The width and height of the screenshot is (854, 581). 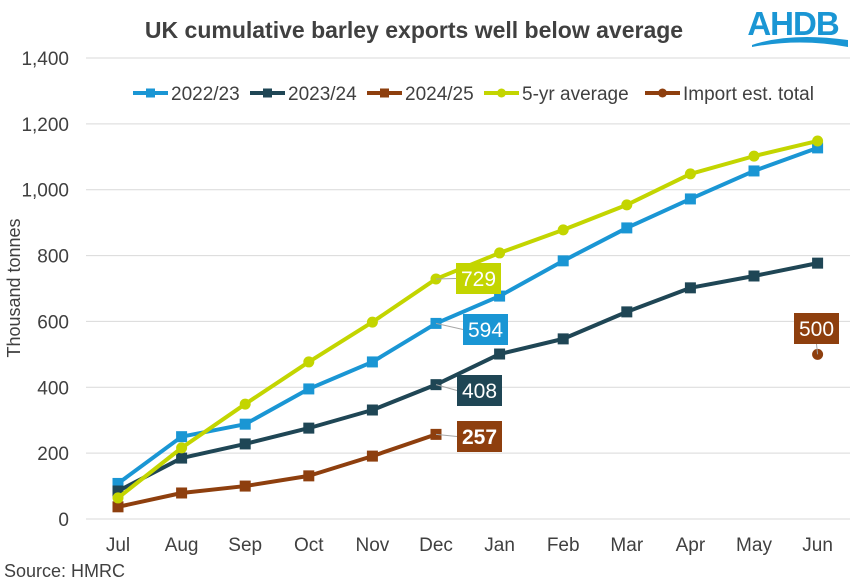 What do you see at coordinates (63, 520) in the screenshot?
I see `y-tick-label: 0` at bounding box center [63, 520].